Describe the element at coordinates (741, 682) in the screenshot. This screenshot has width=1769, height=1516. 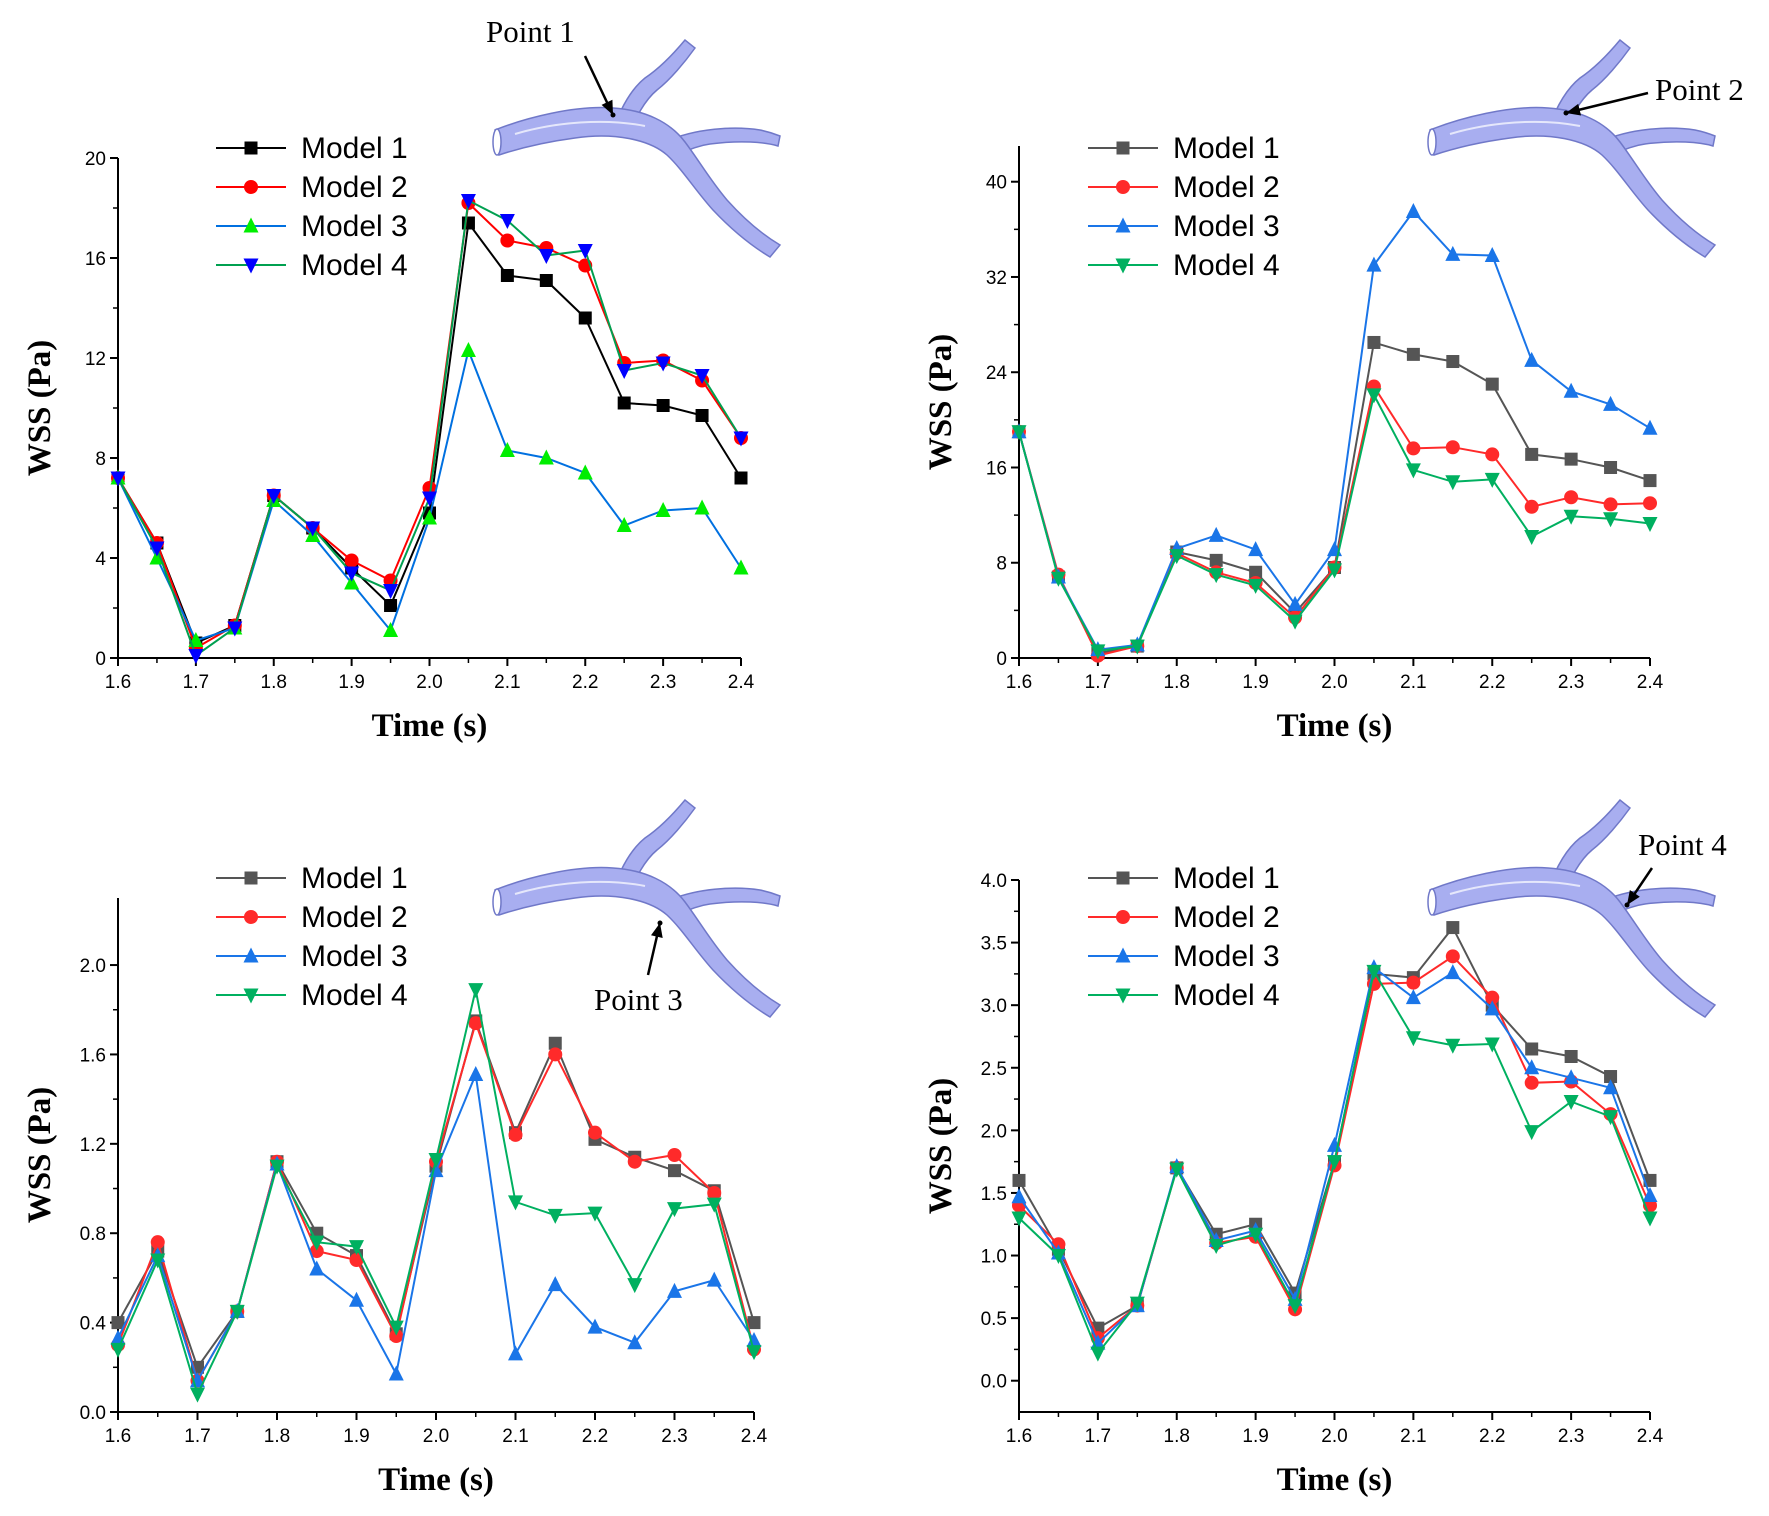
I see `x-tick-label: 2.4` at that location.